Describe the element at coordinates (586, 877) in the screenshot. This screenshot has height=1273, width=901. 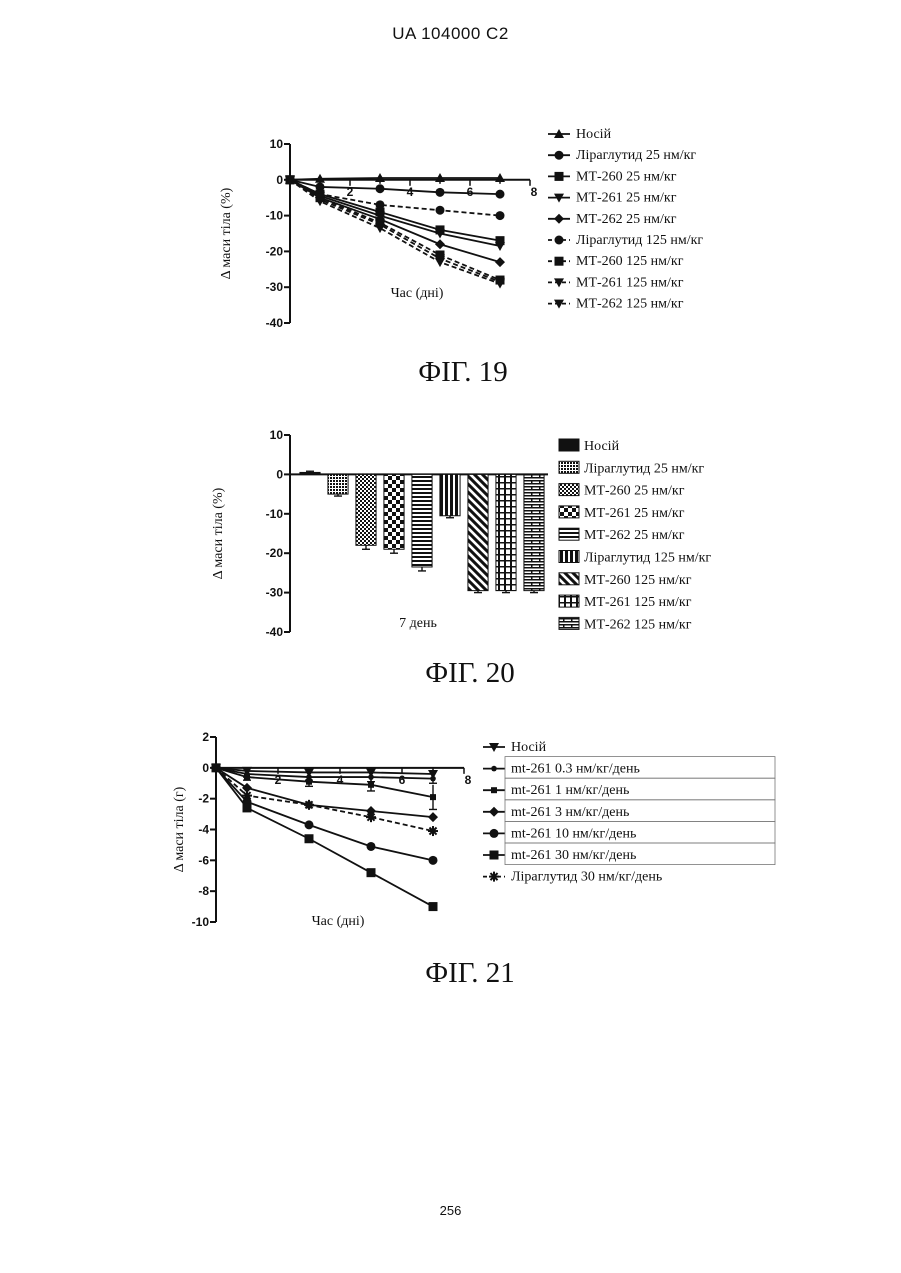
I see `legend-label: Ліраглутид 30 нм/кг/день` at that location.